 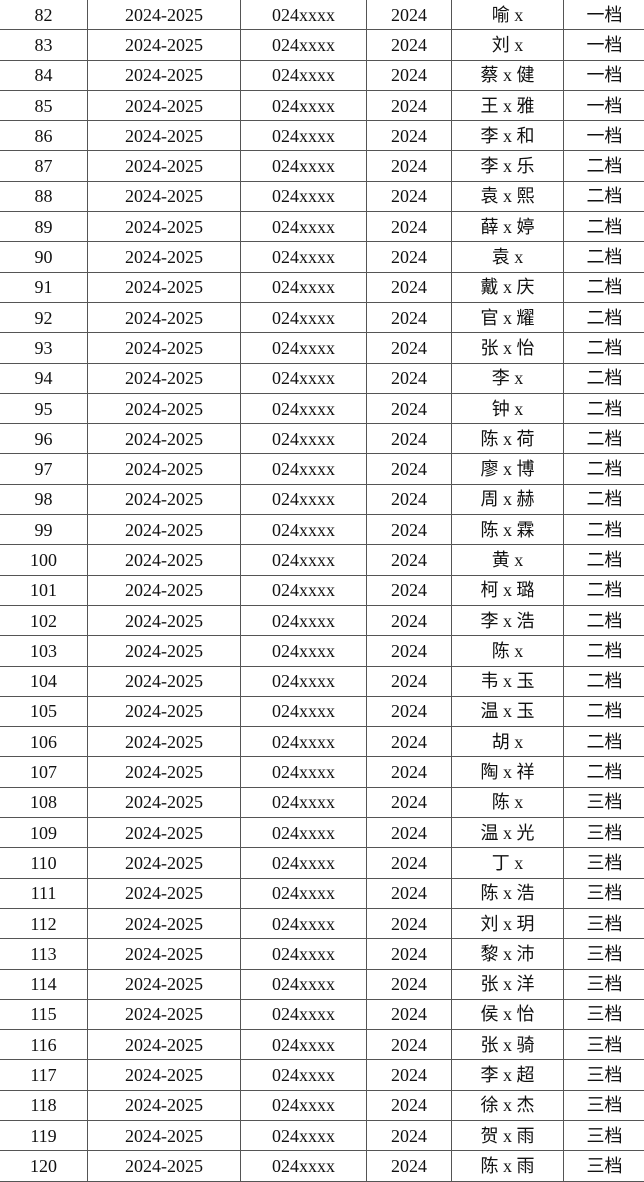 What do you see at coordinates (44, 620) in the screenshot?
I see `row-number-cell: 102` at bounding box center [44, 620].